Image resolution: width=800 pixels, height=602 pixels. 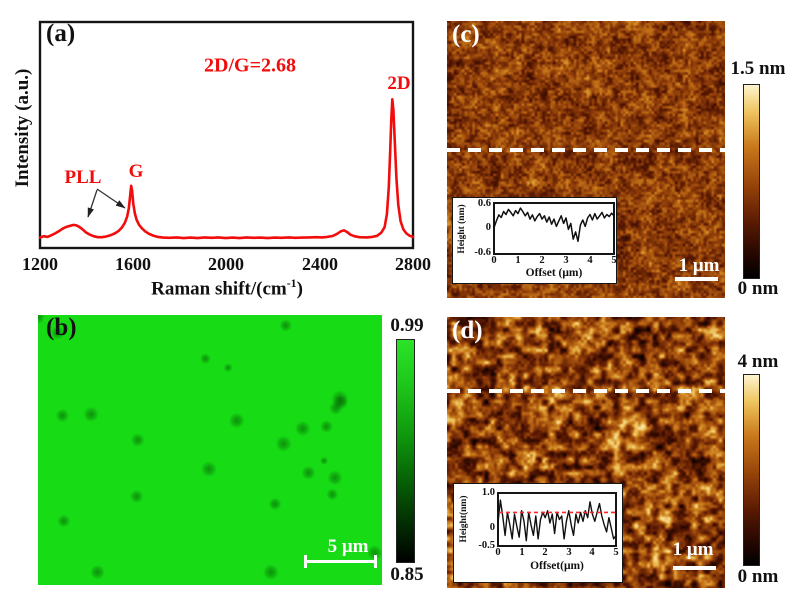 What do you see at coordinates (467, 330) in the screenshot?
I see `panel-d-label: (d)` at bounding box center [467, 330].